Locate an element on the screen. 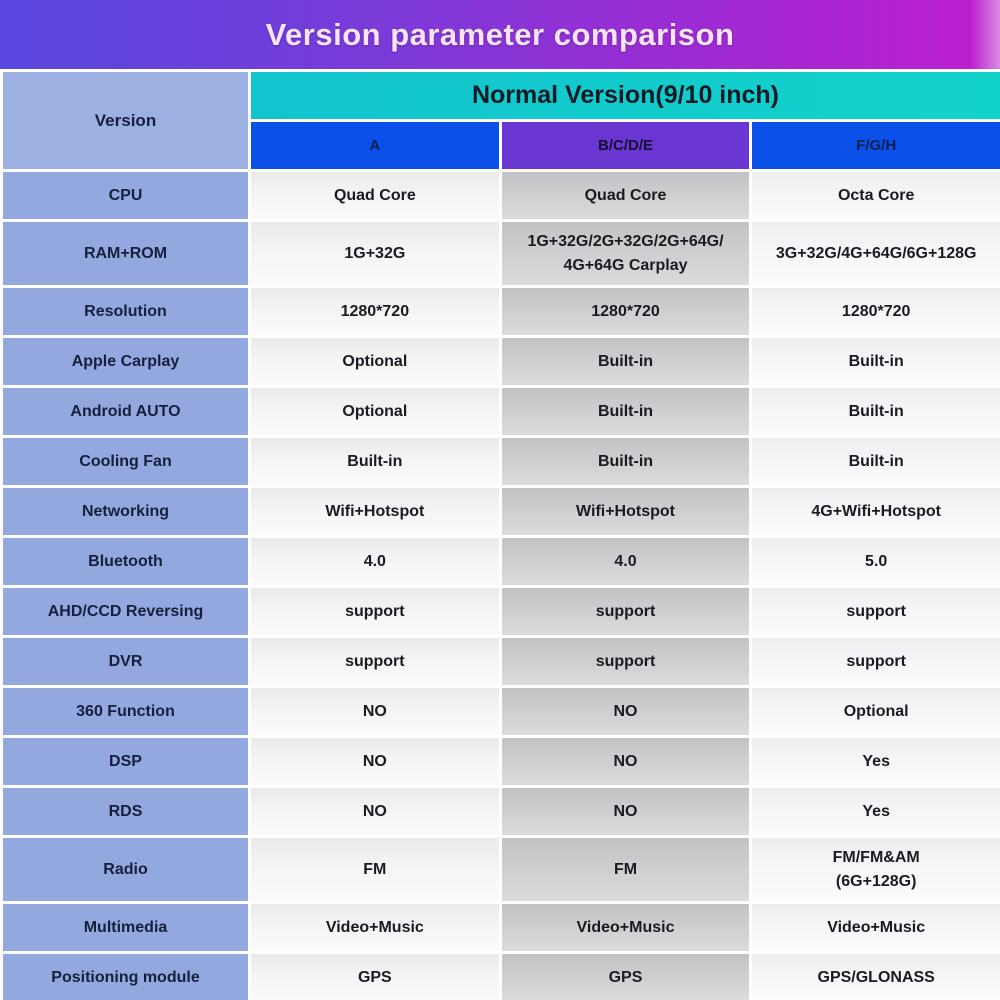  row-label: Apple Carplay is located at coordinates (125, 361).